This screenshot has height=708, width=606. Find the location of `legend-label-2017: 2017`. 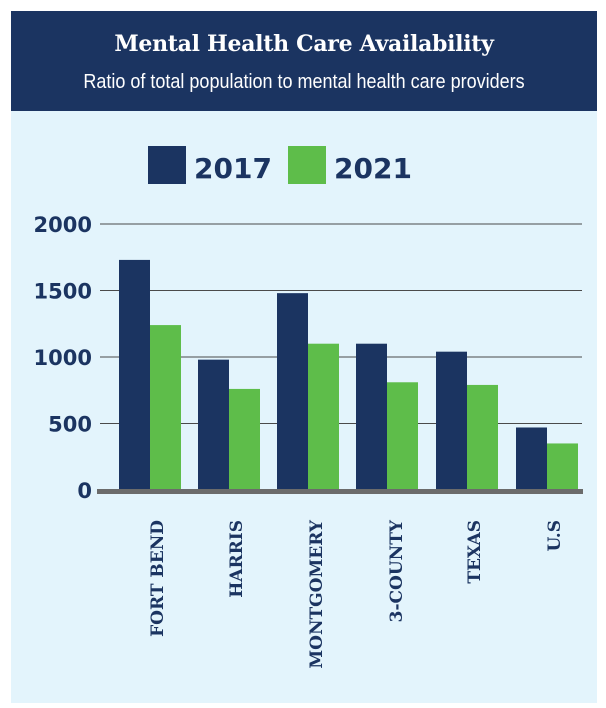

legend-label-2017: 2017 is located at coordinates (233, 168).